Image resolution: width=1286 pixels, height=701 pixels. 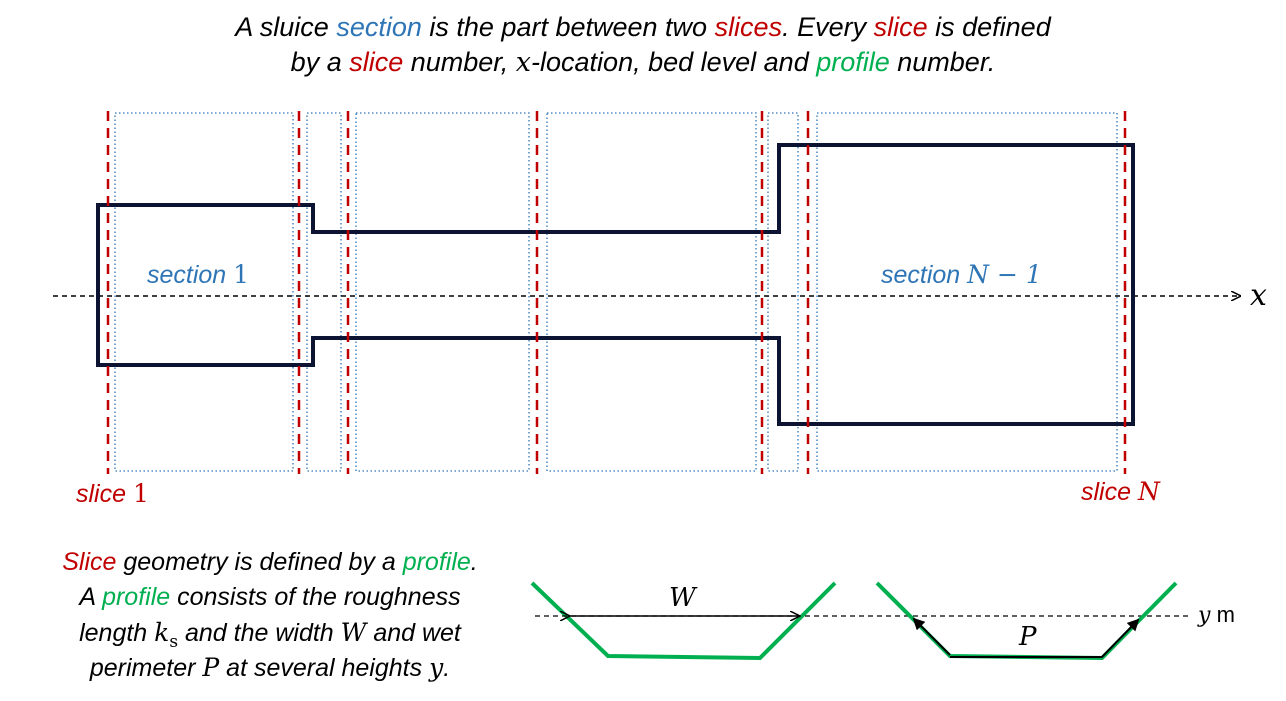 What do you see at coordinates (136, 597) in the screenshot?
I see `description-line-2-segment-1: profile` at bounding box center [136, 597].